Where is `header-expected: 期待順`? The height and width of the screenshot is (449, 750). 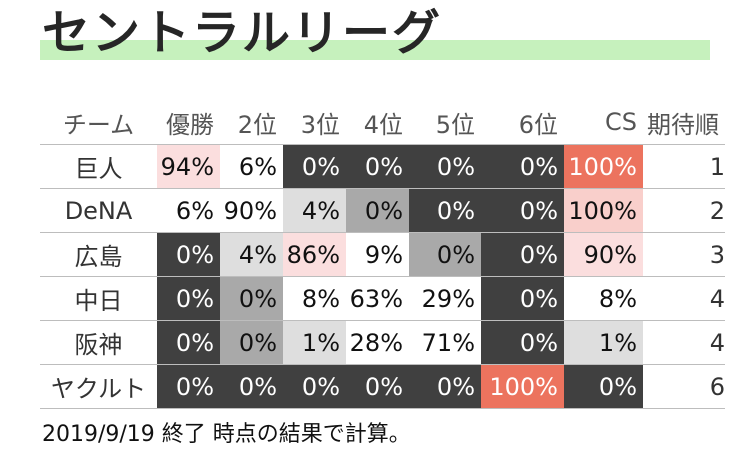
header-expected: 期待順 is located at coordinates (683, 124).